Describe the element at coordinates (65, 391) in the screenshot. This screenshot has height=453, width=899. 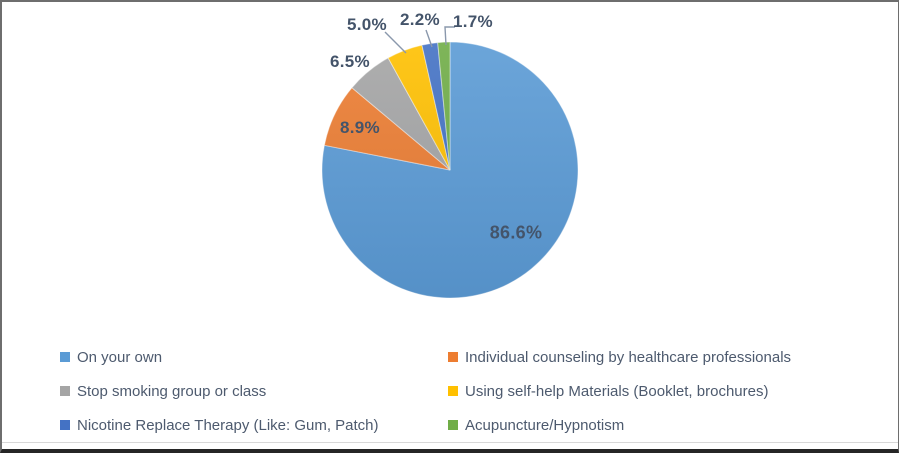
I see `legend-swatch-gray-icon` at that location.